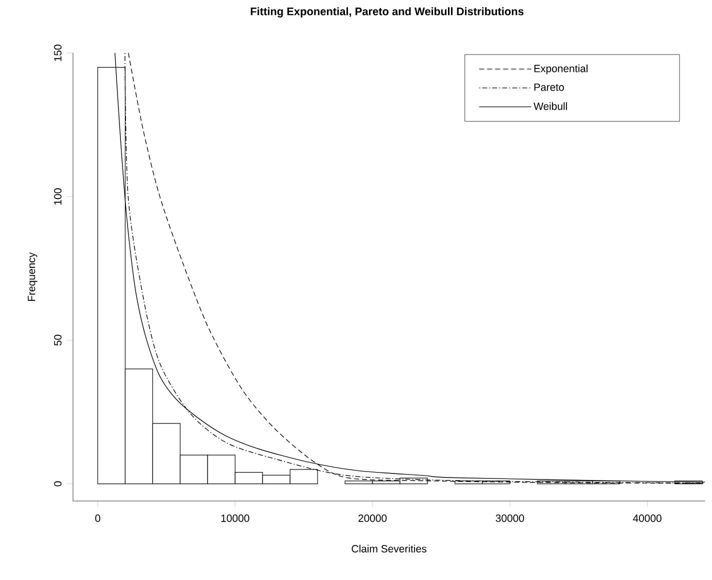 The image size is (712, 580). I want to click on x-tick-label: 30000, so click(510, 518).